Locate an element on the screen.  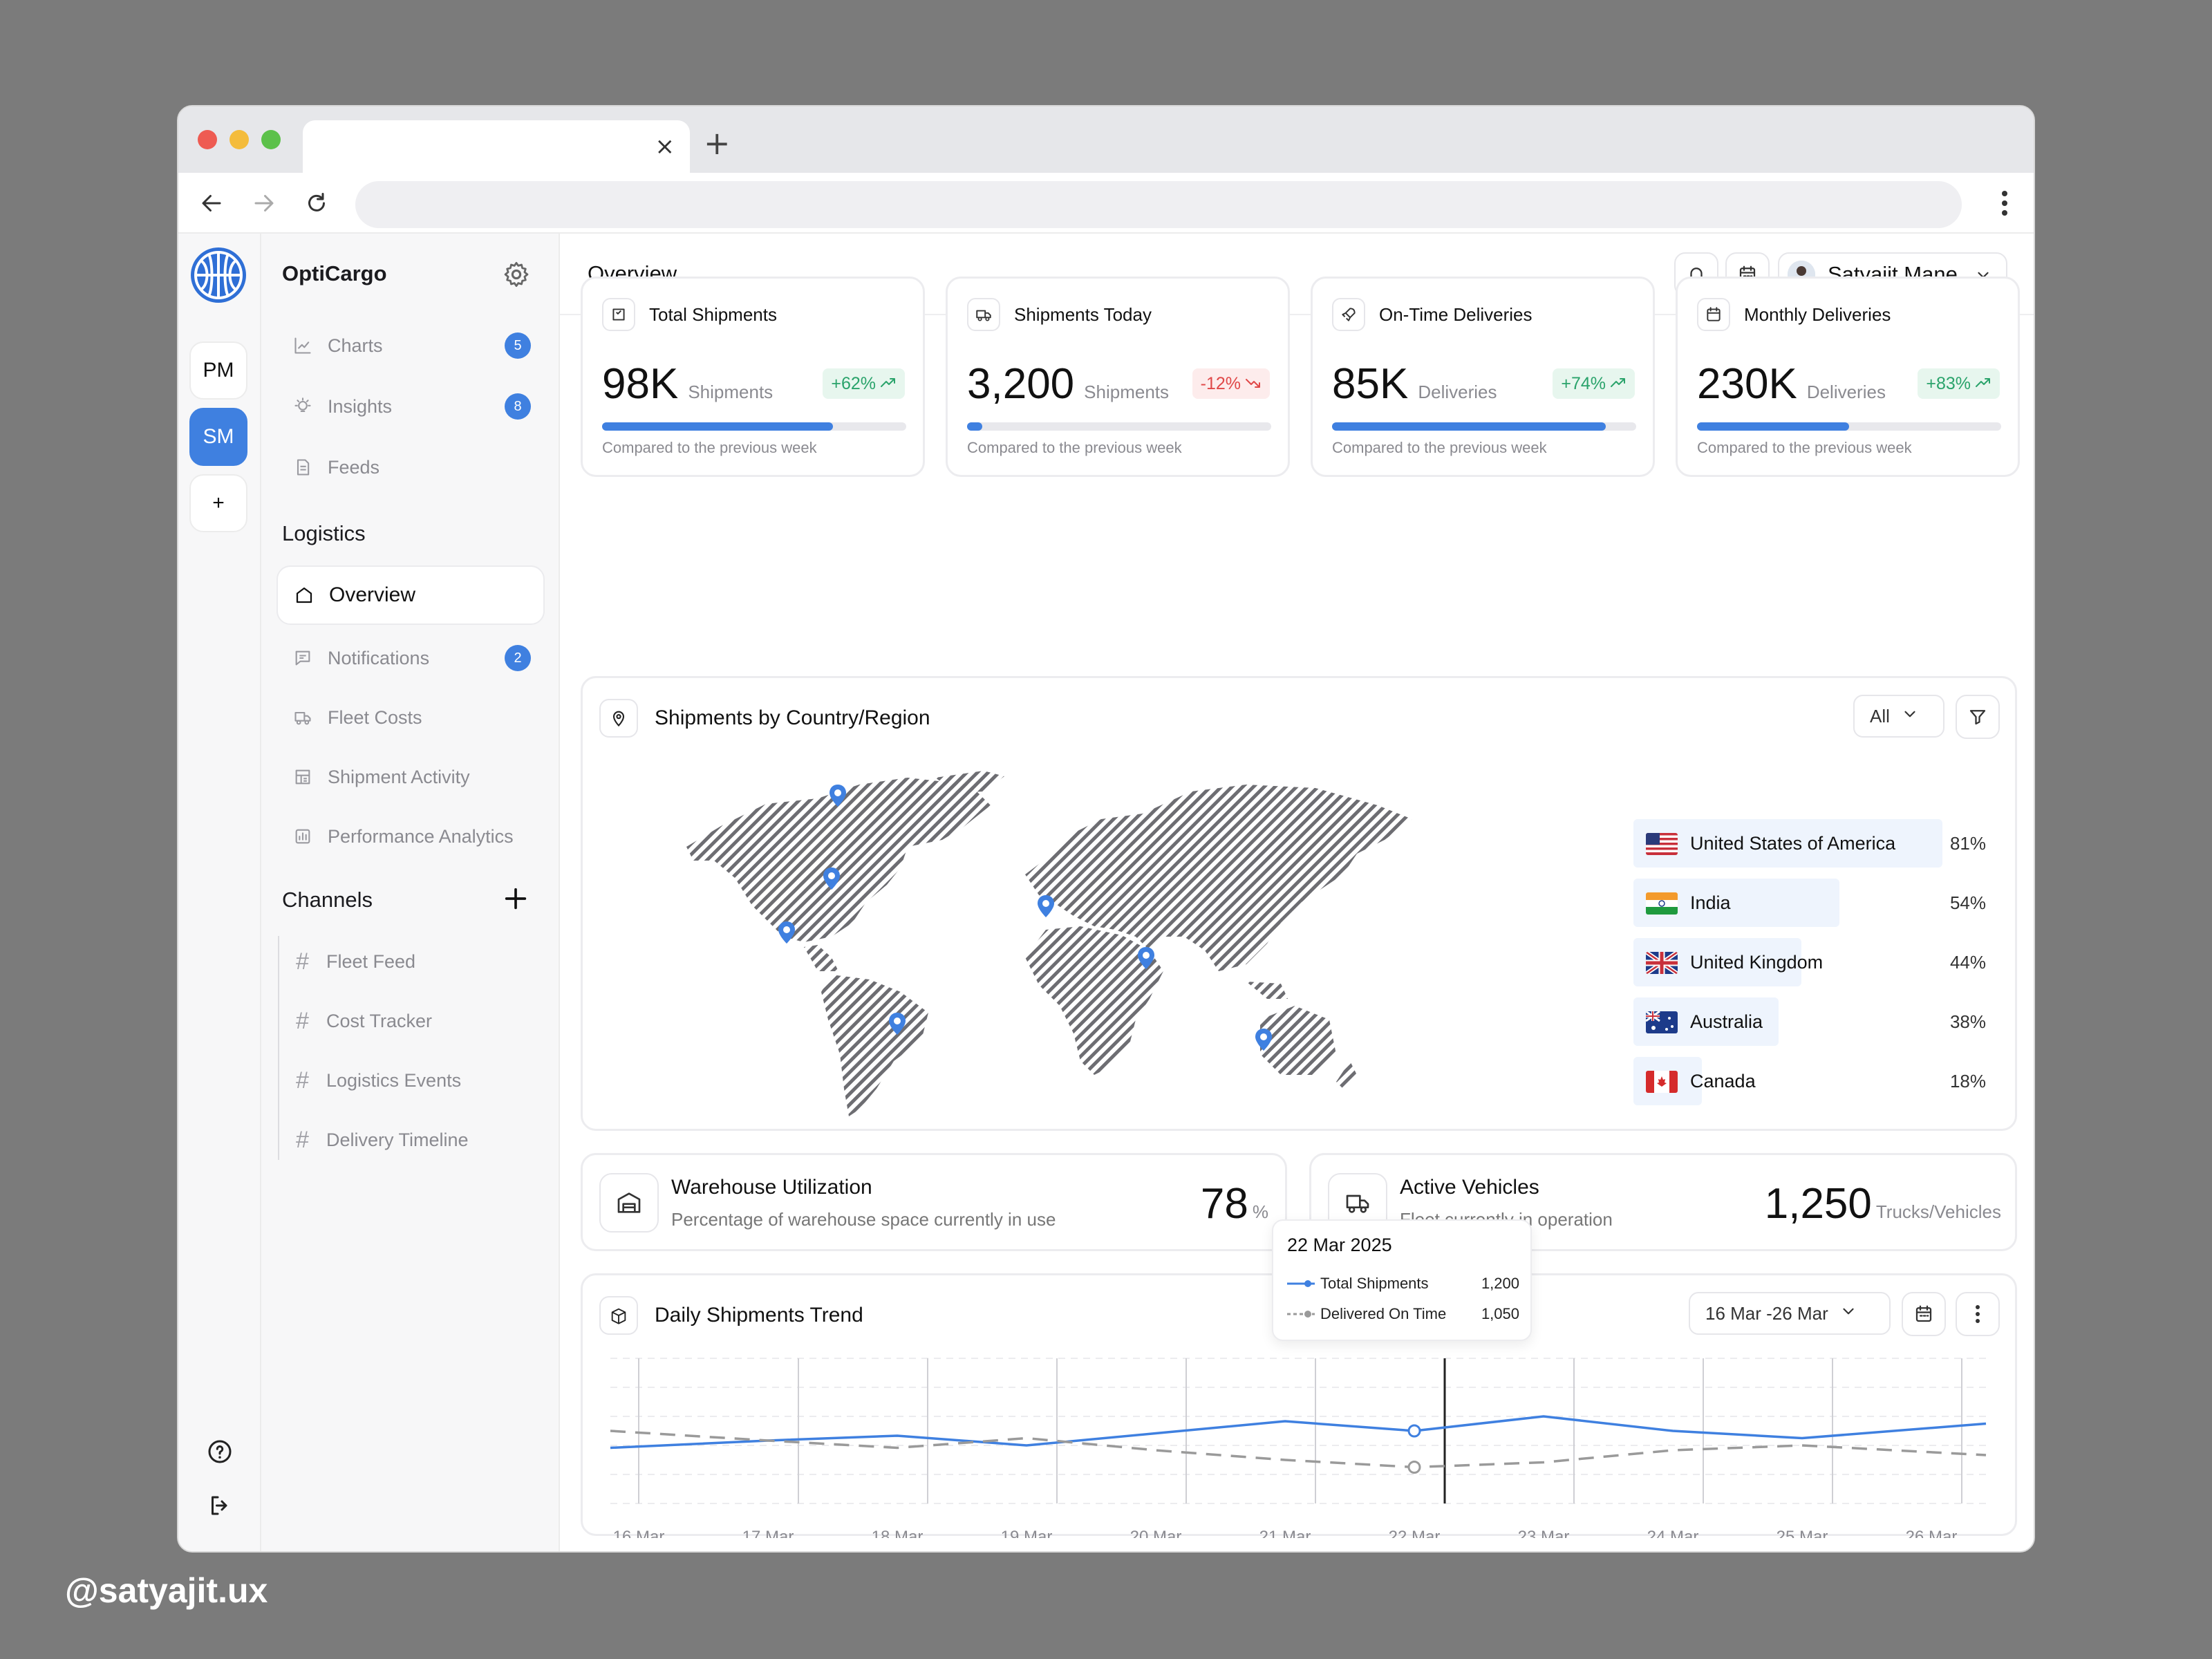
country-name: Canada is located at coordinates (1723, 1081).